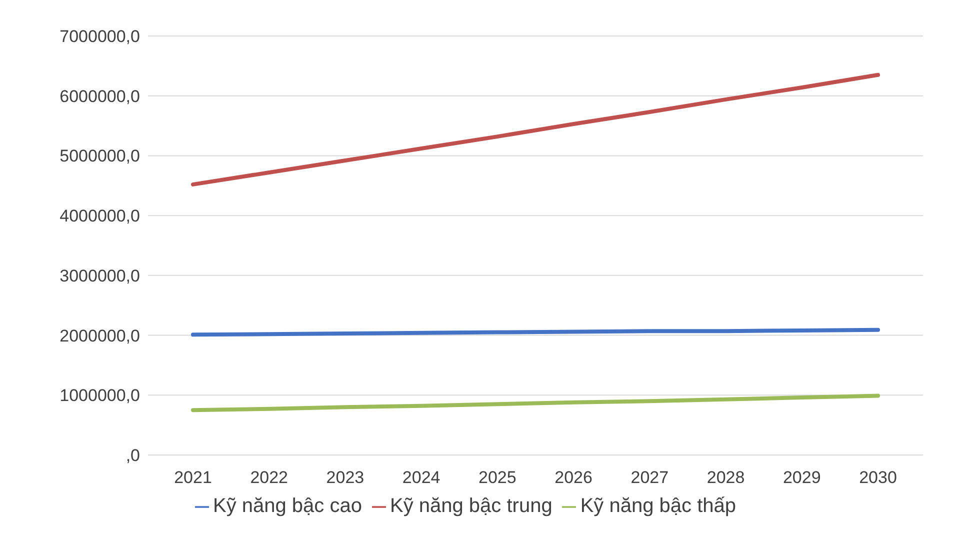 The image size is (955, 534). I want to click on y-tick-label: 5000000,0, so click(100, 156).